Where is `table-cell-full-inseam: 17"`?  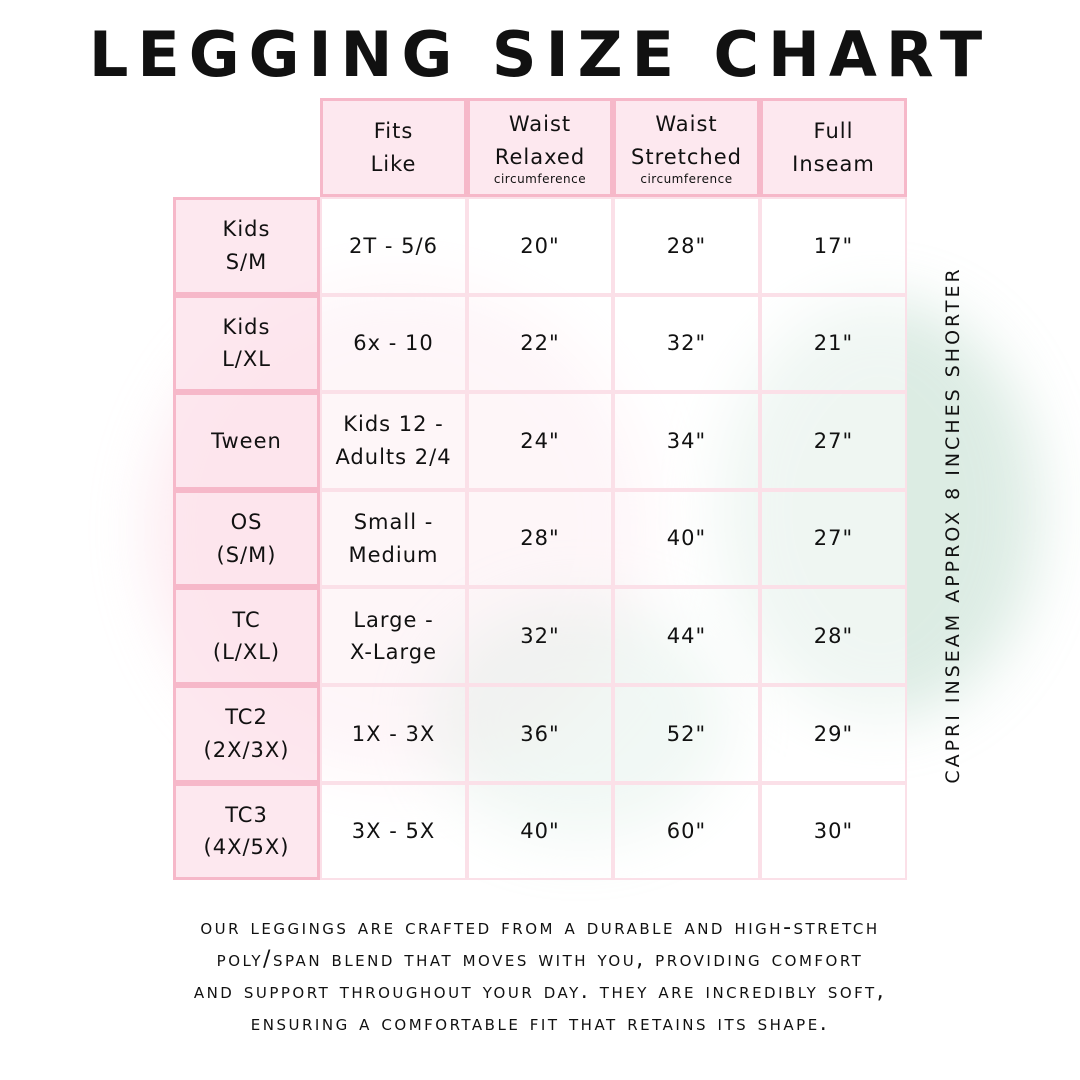 table-cell-full-inseam: 17" is located at coordinates (833, 246).